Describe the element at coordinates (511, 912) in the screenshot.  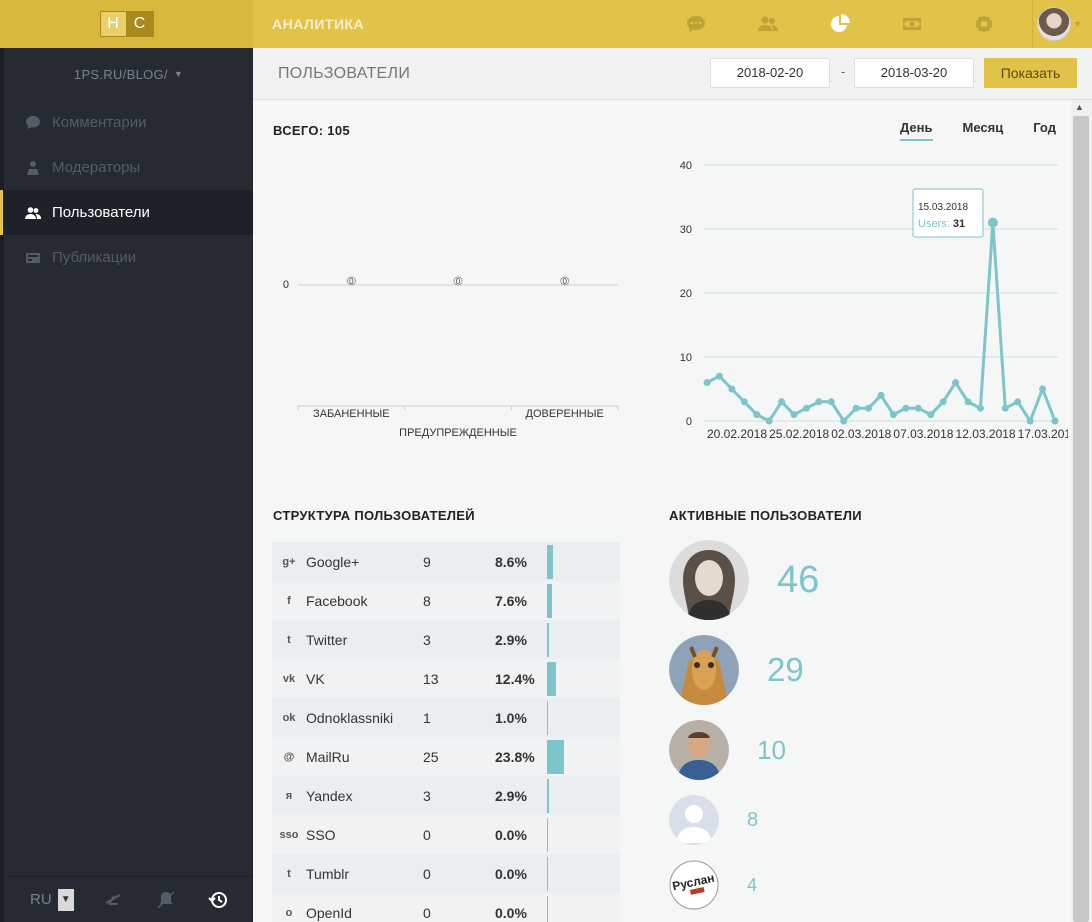
I see `provider-percent: 0.0%` at that location.